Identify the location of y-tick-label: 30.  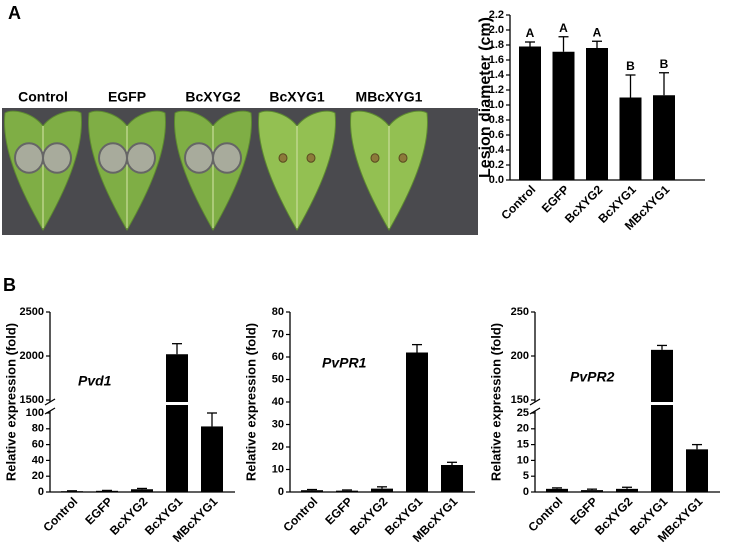
(278, 424).